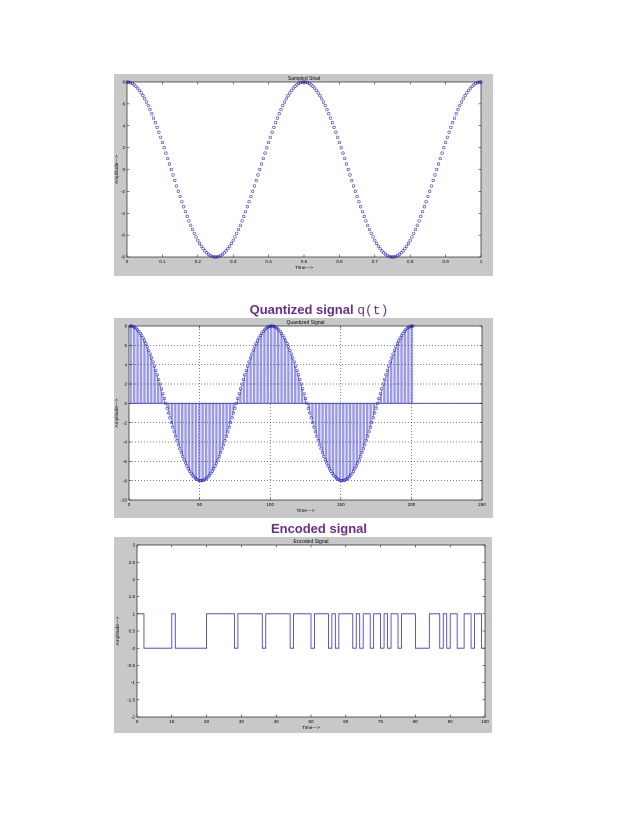 The height and width of the screenshot is (826, 638). I want to click on x-tick-label: 0.1, so click(162, 261).